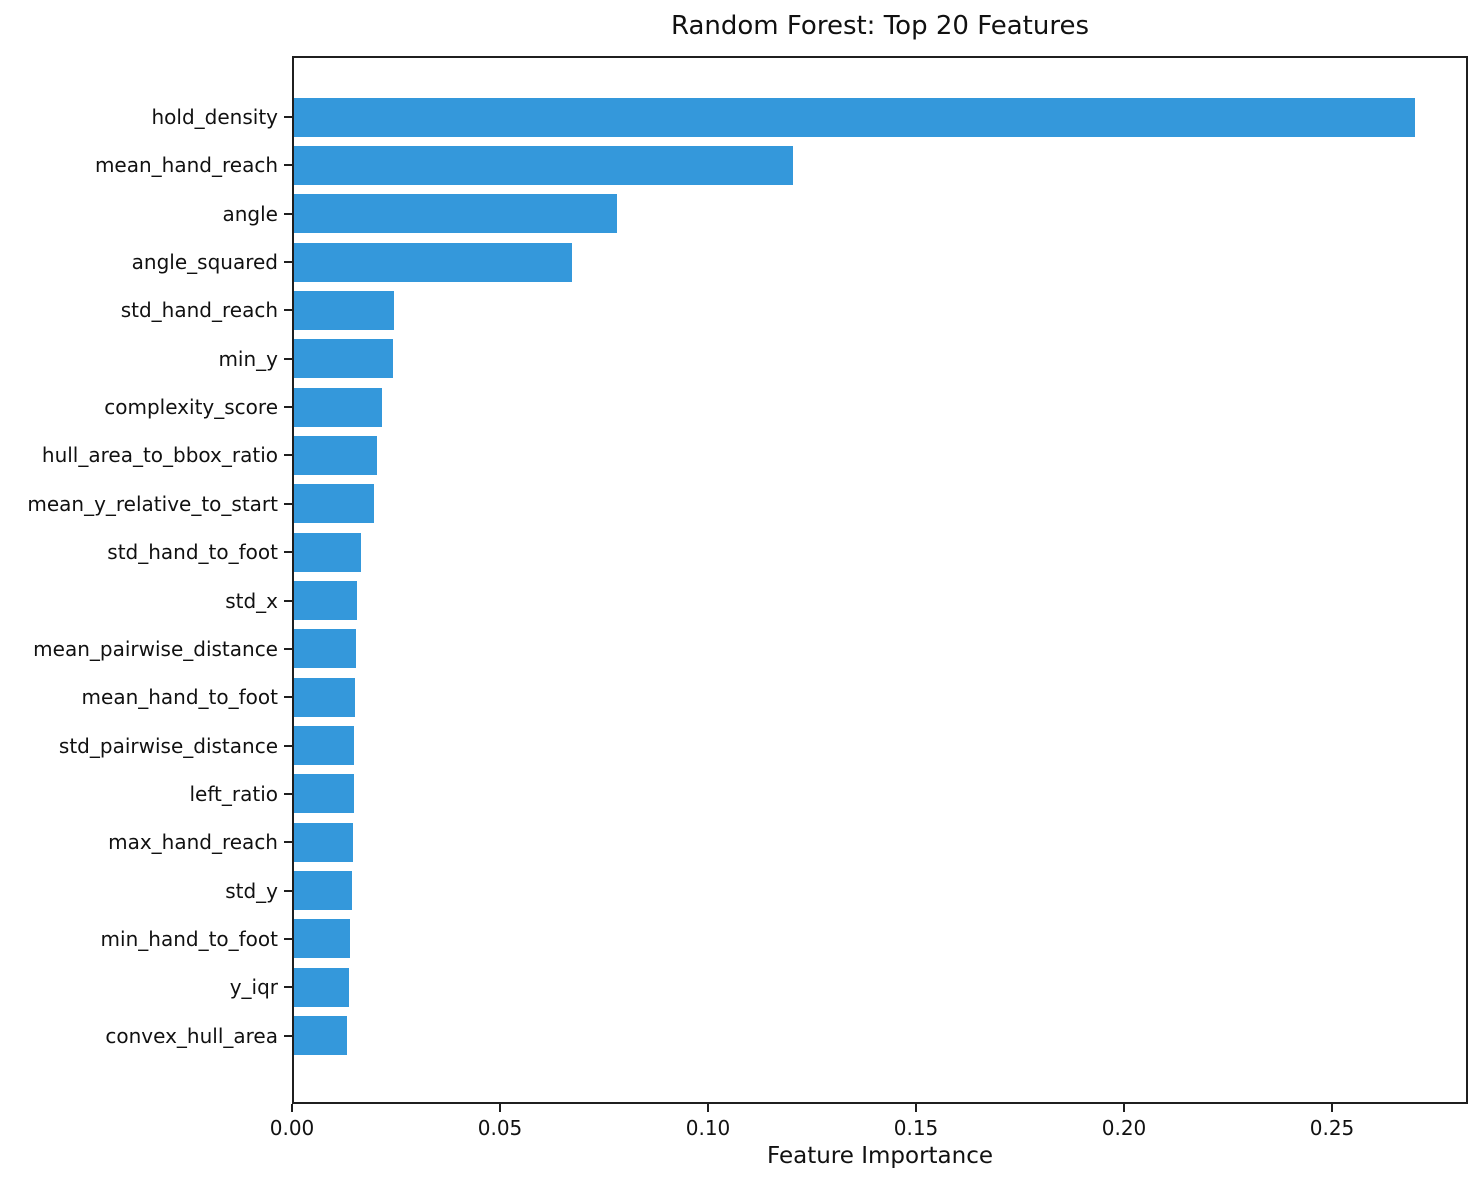 The height and width of the screenshot is (1185, 1484). I want to click on bar-mean_pairwise_distance, so click(325, 649).